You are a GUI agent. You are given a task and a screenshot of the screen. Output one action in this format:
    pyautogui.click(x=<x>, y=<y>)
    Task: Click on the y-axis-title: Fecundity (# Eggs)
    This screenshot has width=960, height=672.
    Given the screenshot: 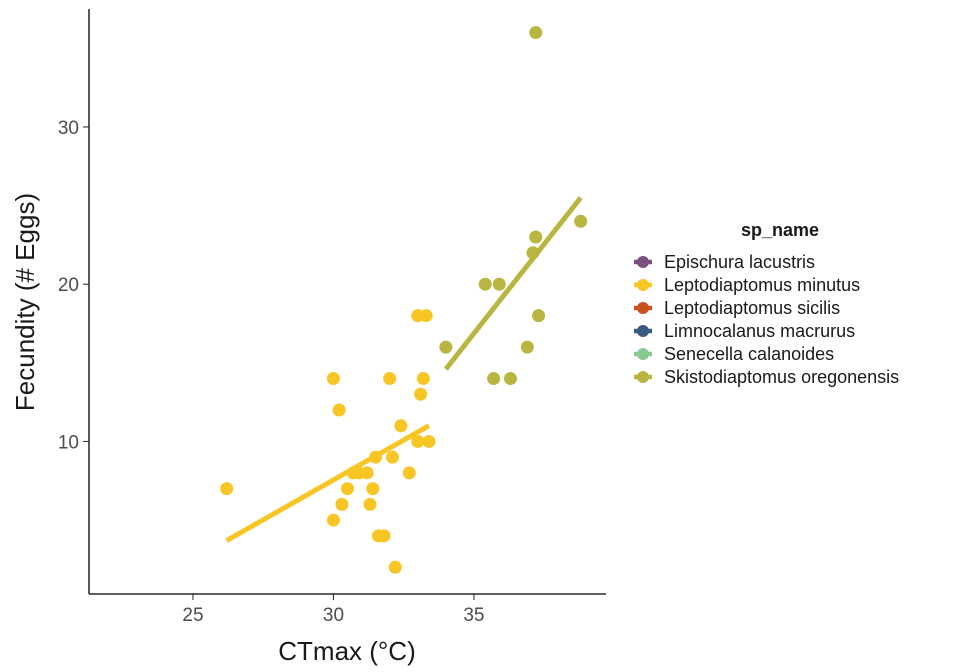 What is the action you would take?
    pyautogui.click(x=25, y=302)
    